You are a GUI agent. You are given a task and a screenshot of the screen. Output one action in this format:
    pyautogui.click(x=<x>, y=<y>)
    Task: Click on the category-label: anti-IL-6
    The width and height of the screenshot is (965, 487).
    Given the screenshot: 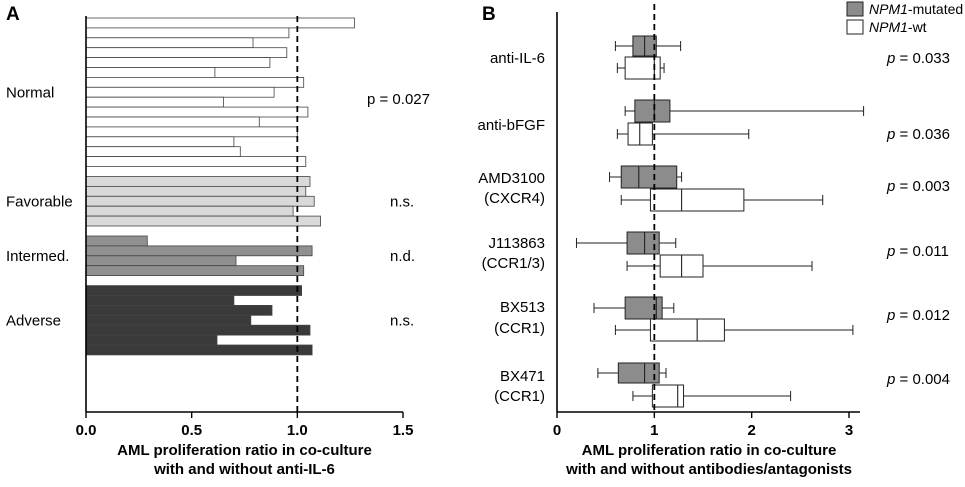 What is the action you would take?
    pyautogui.click(x=517, y=58)
    